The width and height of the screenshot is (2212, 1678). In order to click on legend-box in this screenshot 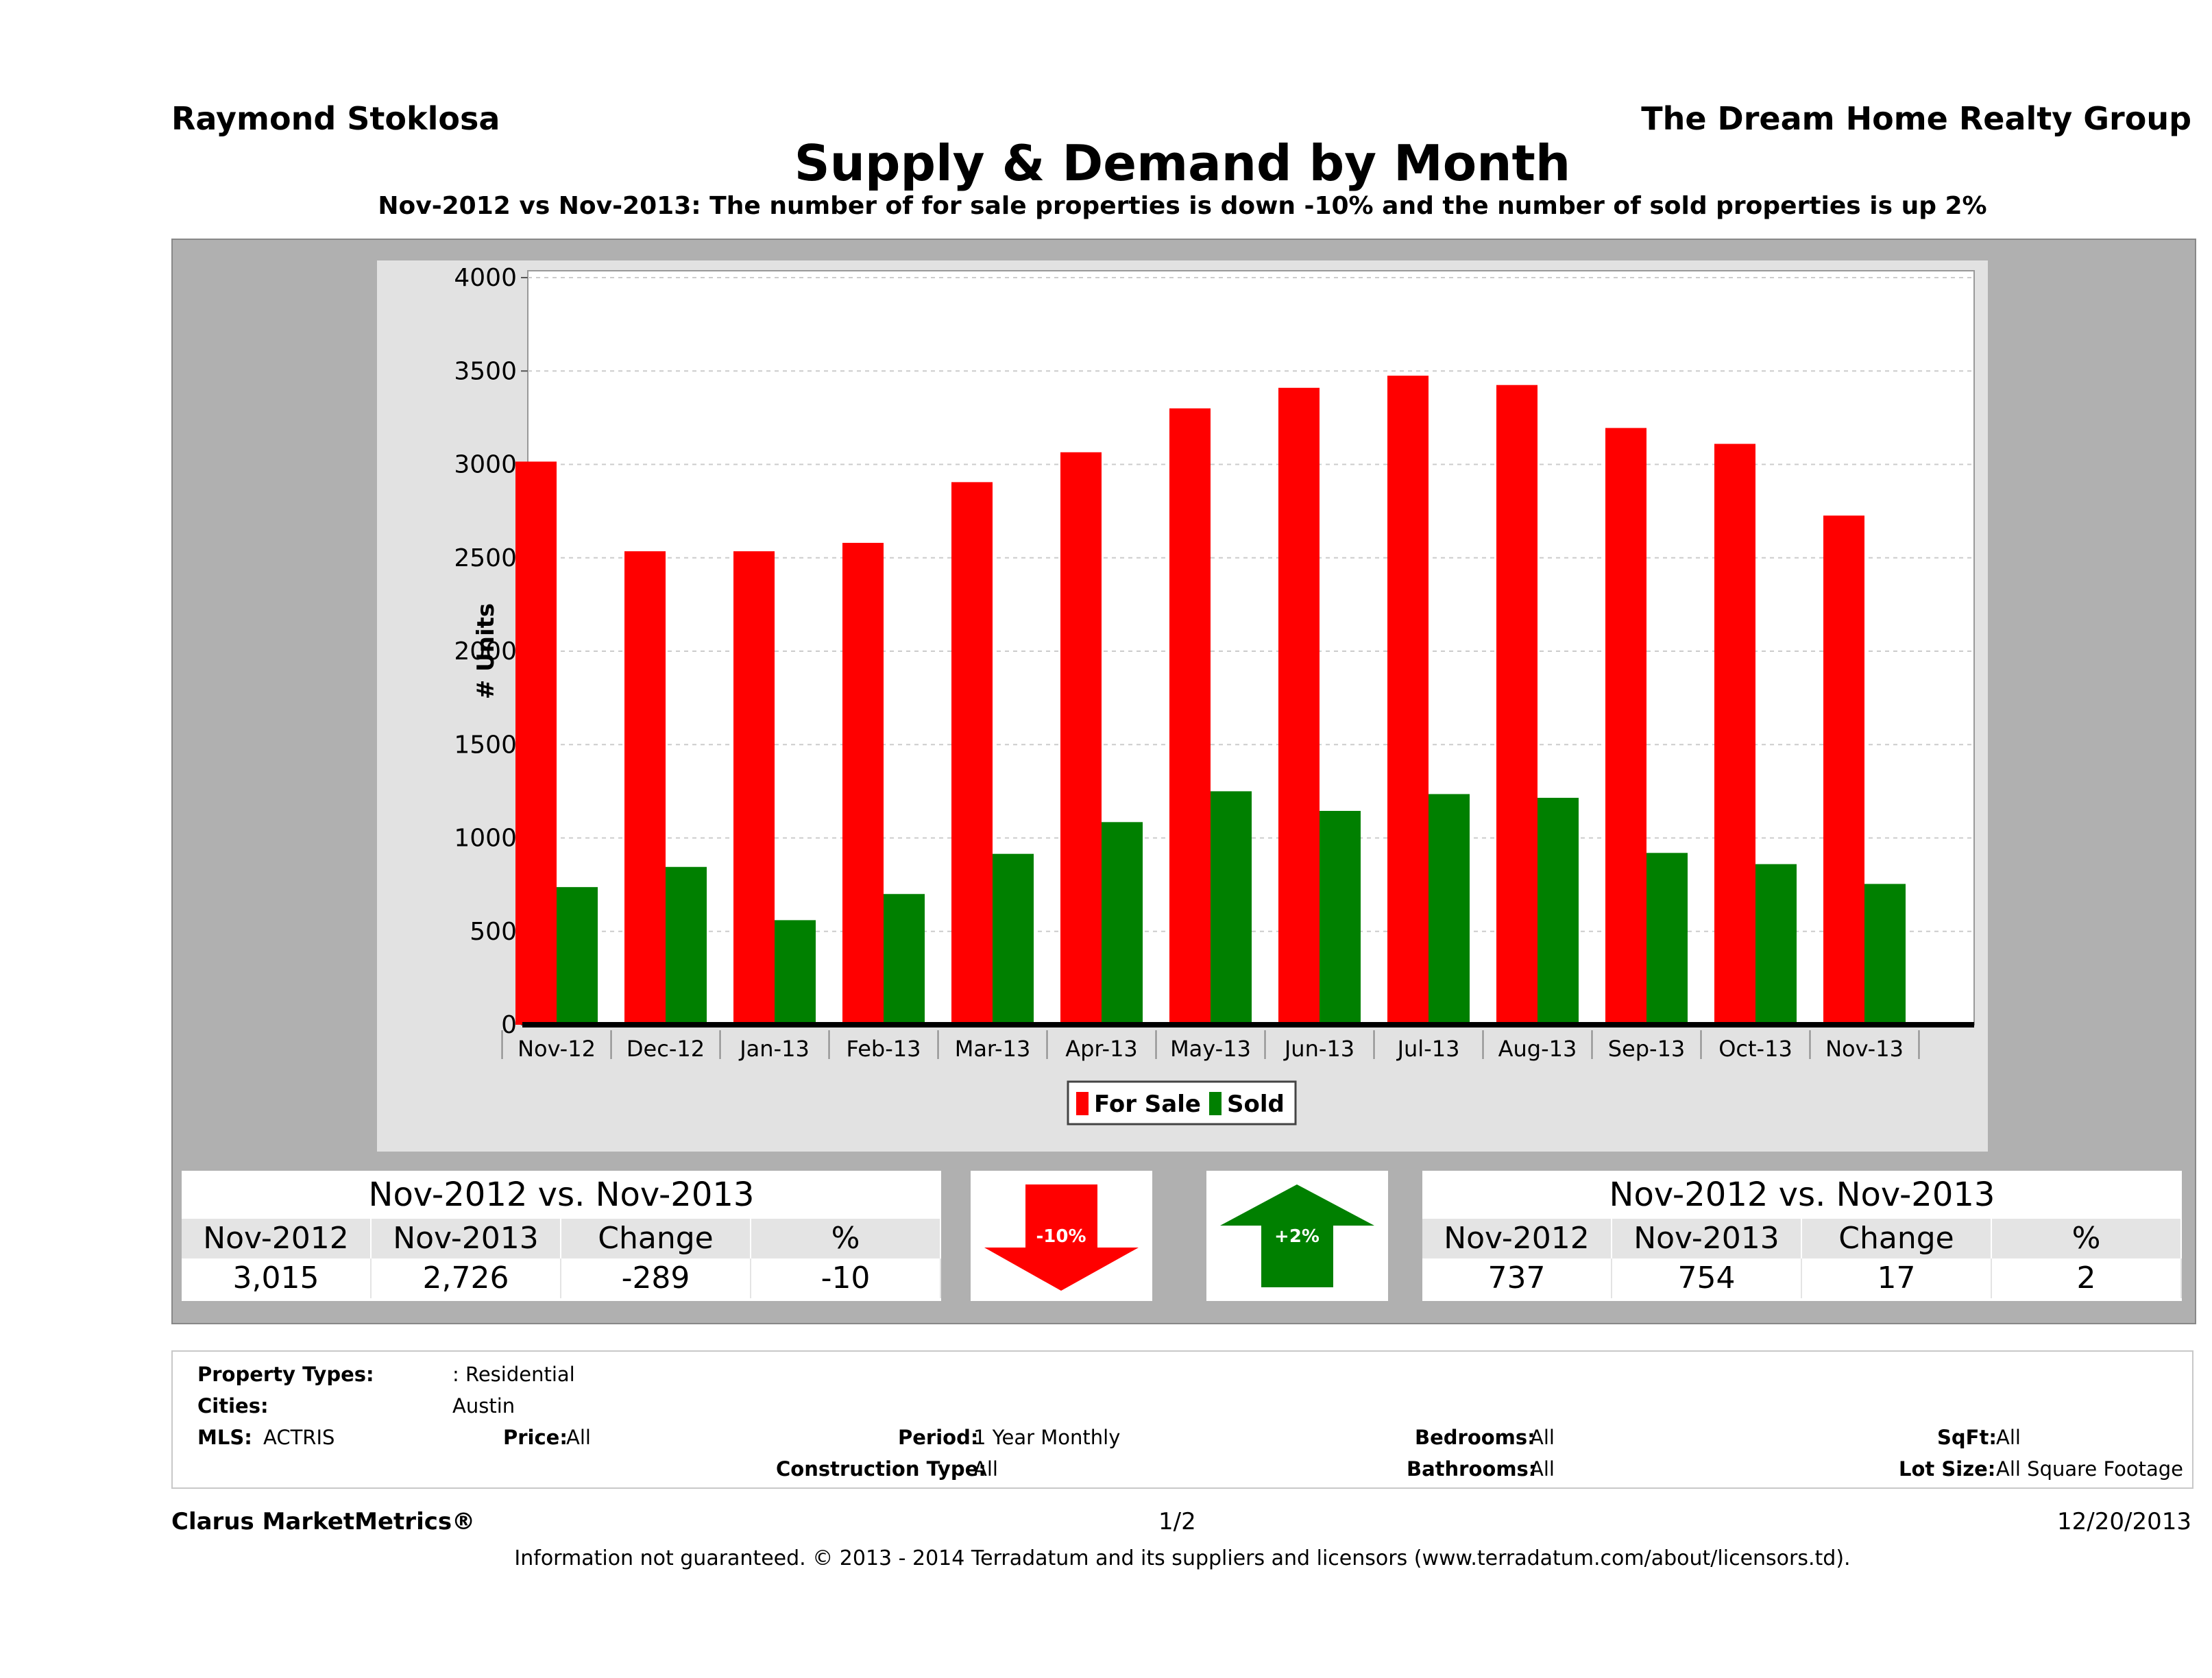, I will do `click(1182, 1103)`.